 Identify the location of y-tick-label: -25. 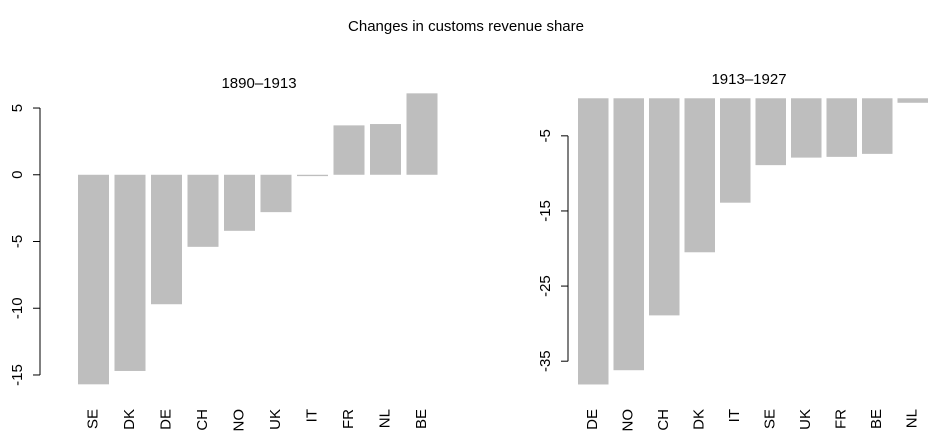
(545, 286).